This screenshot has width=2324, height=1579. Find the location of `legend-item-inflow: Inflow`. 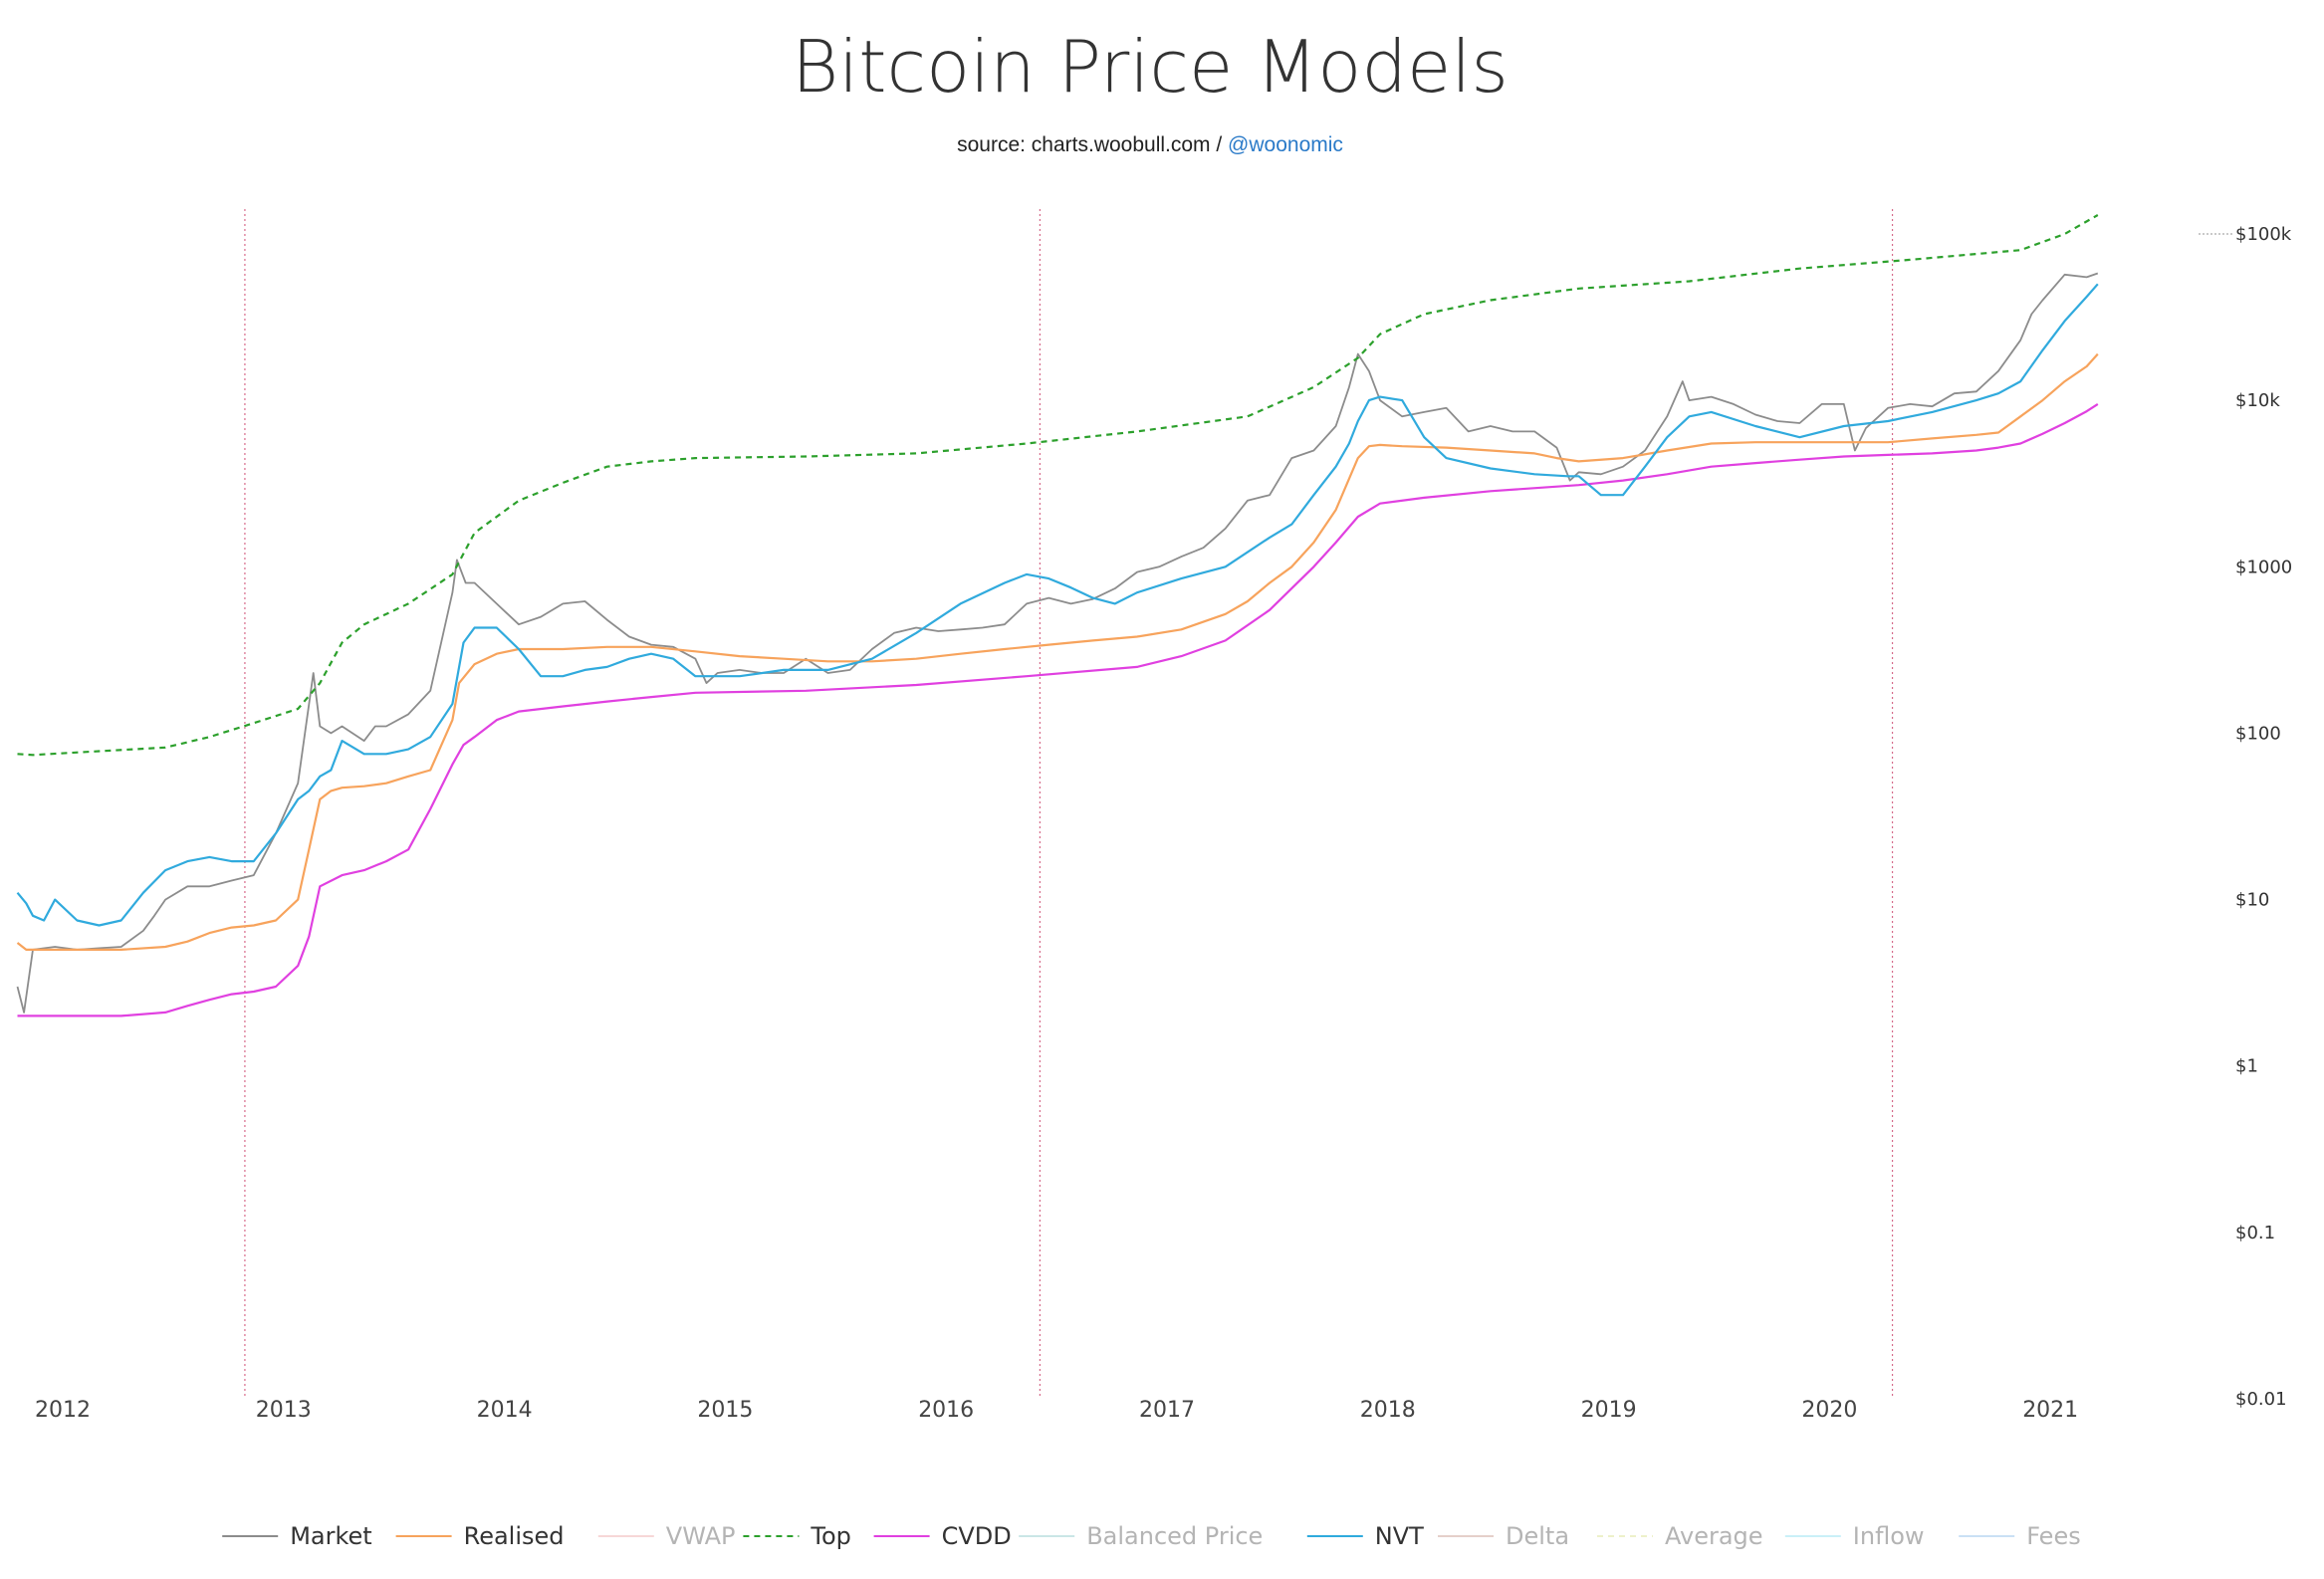

legend-item-inflow: Inflow is located at coordinates (1854, 1536).